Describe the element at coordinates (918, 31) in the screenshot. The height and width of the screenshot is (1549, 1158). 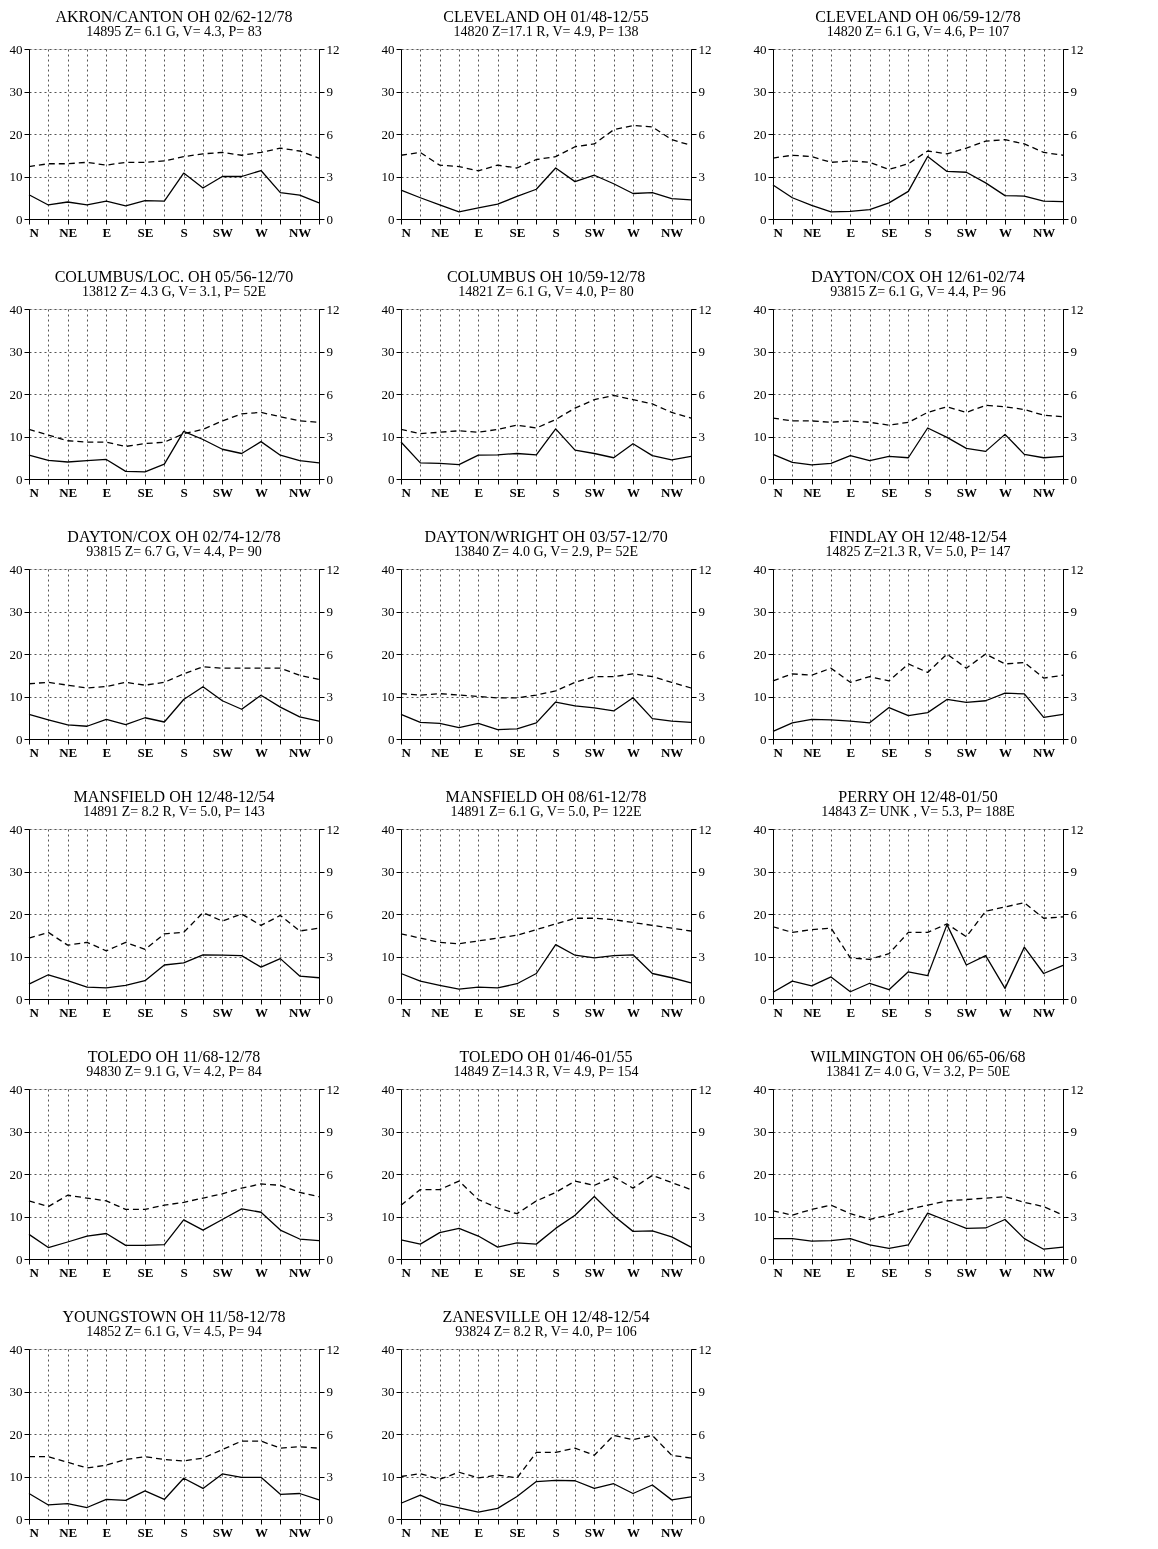
I see `chart-subtitle: 14820 Z= 6.1 G, V= 4.6, P= 107` at that location.